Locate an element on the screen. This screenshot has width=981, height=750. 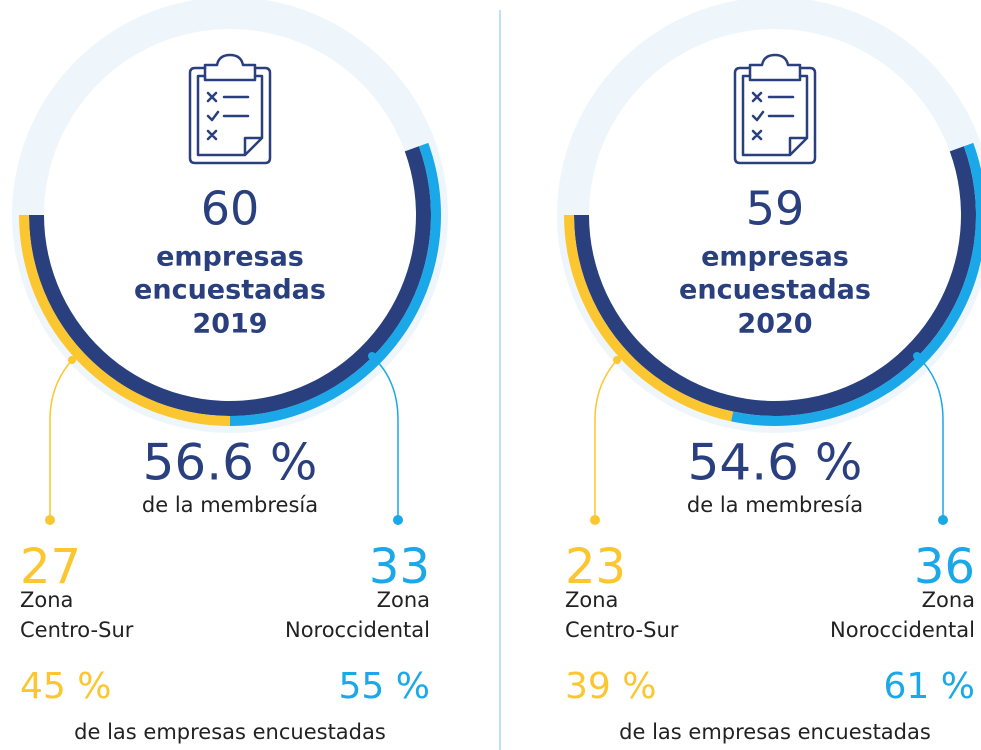
zone-count: 27 is located at coordinates (50, 567).